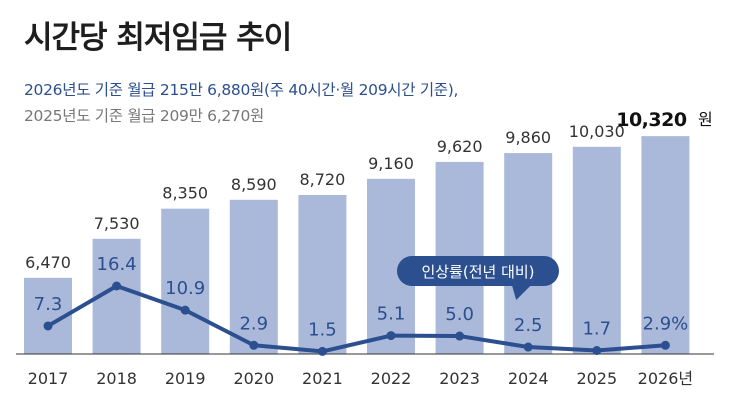  What do you see at coordinates (477, 272) in the screenshot?
I see `callout-label: 인상률(전년 대비)` at bounding box center [477, 272].